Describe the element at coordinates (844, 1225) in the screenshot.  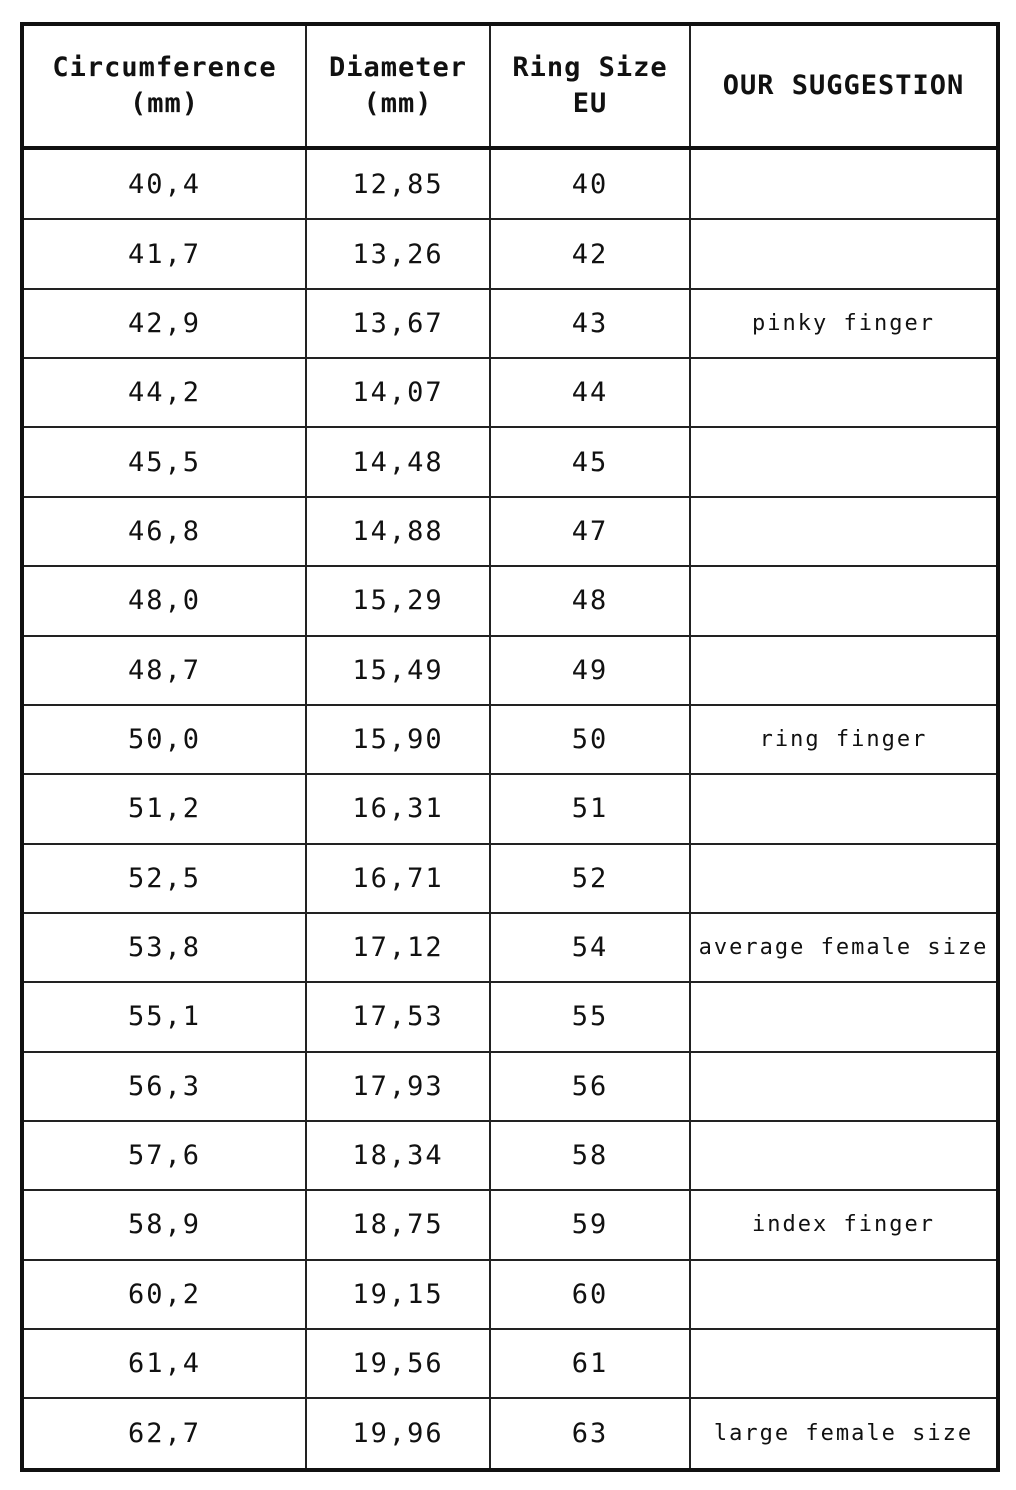
I see `suggestion-cell: index finger` at that location.